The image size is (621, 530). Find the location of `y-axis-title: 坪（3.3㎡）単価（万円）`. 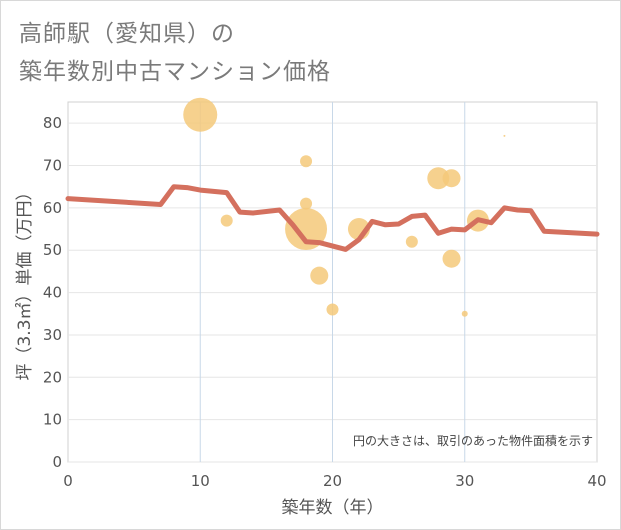

y-axis-title: 坪（3.3㎡）単価（万円） is located at coordinates (25, 281).